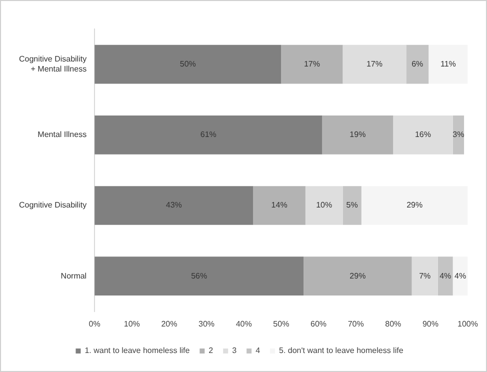 This screenshot has height=372, width=487. Describe the element at coordinates (281, 323) in the screenshot. I see `x-tick-label: 50%` at that location.